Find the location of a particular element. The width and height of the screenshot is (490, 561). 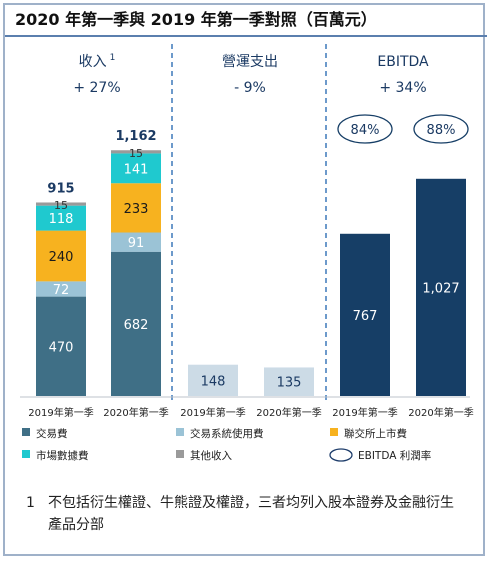

data-label-revenue-2-1: 233 is located at coordinates (136, 209).